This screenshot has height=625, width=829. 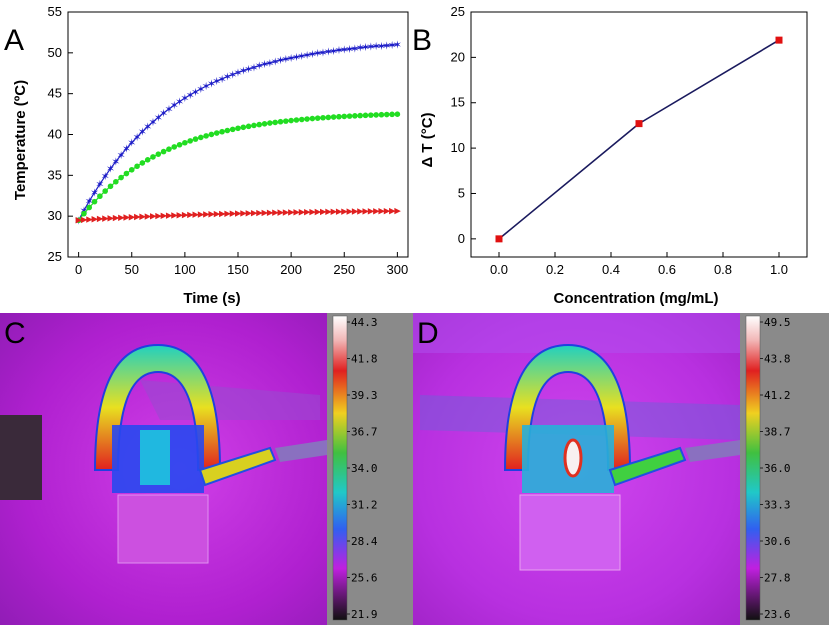 I want to click on point-blue-27: ✶, so click(x=221, y=80).